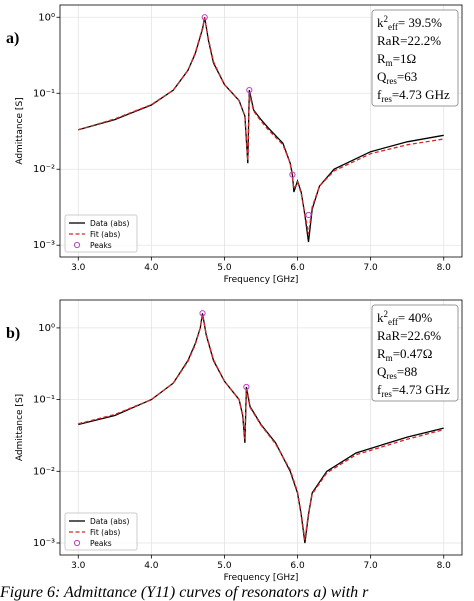 The image size is (474, 601). I want to click on annotation: Qres=63, so click(397, 77).